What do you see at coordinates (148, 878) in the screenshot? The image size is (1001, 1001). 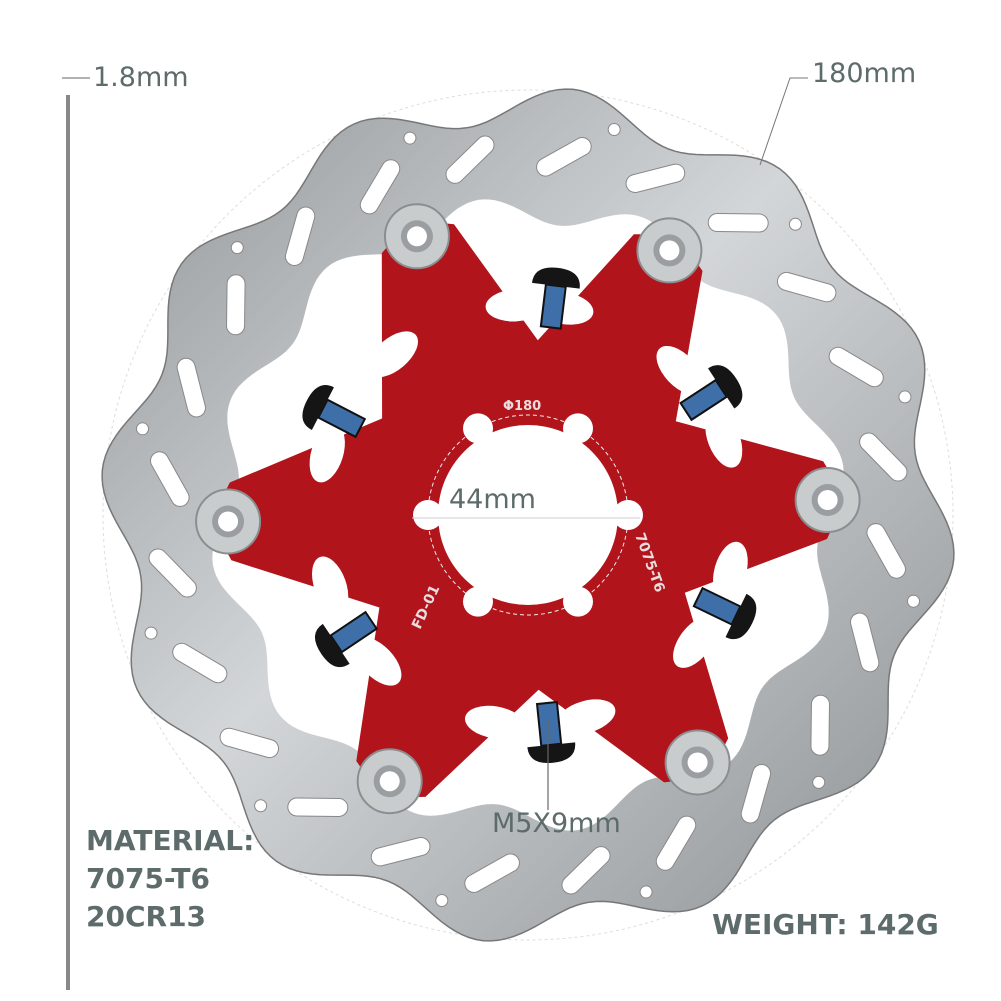 I see `material-1: 7075-T6` at bounding box center [148, 878].